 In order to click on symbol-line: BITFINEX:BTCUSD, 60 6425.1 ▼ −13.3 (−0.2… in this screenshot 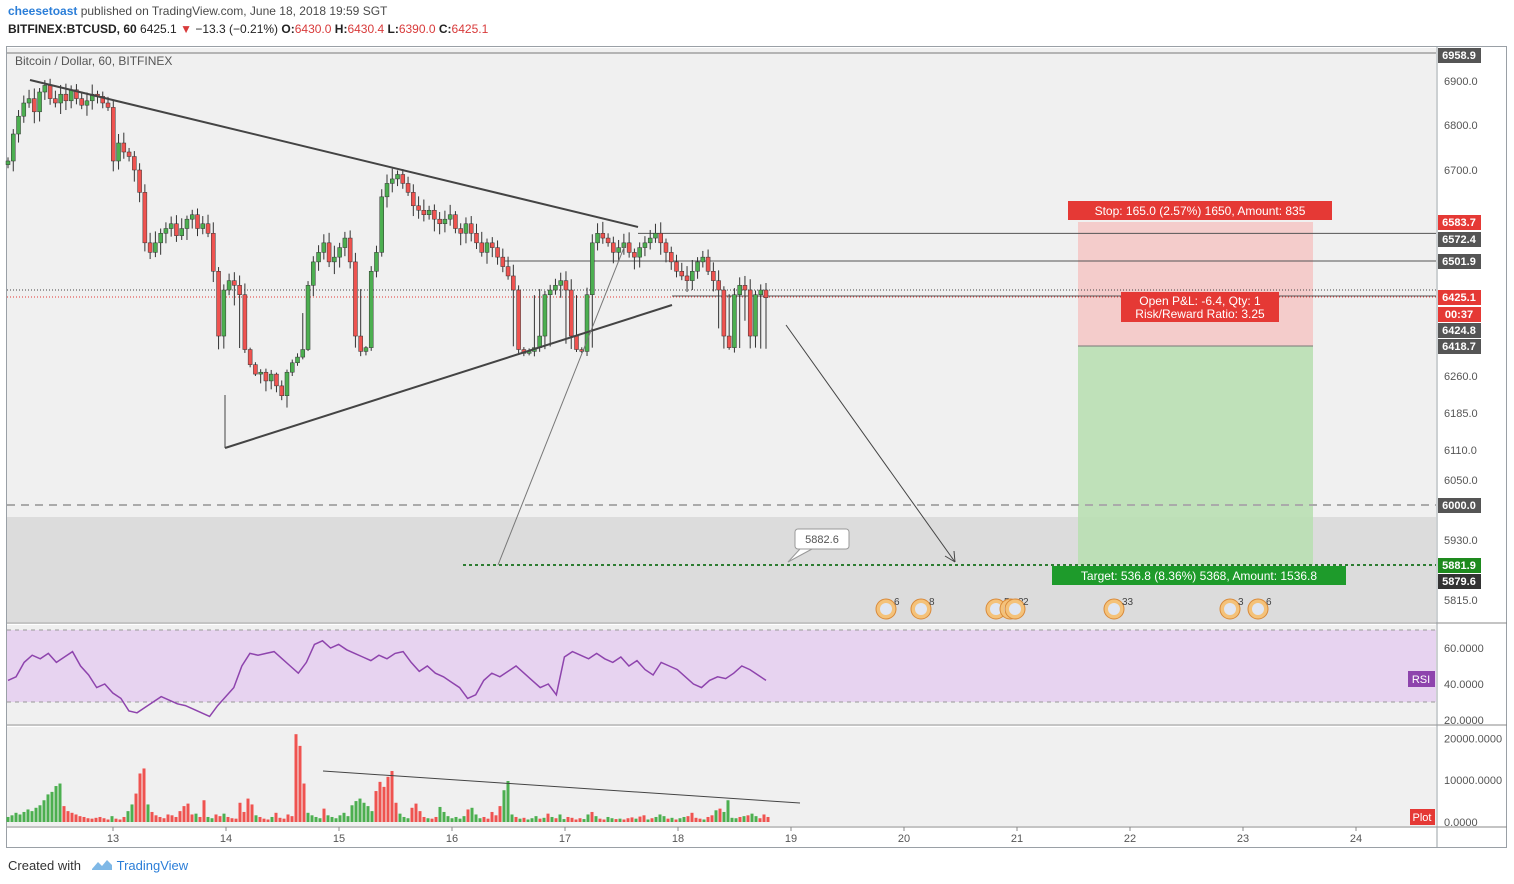, I will do `click(248, 29)`.